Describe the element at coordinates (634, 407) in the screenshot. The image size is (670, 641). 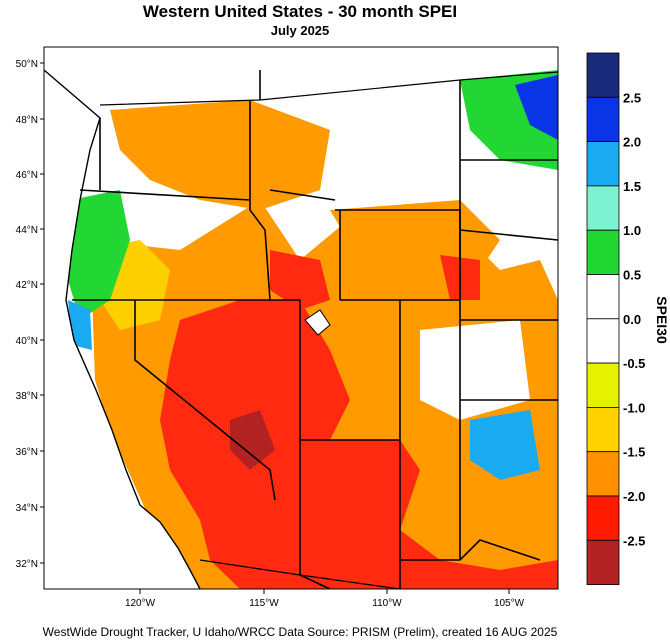
I see `colorbar-label: -1.0` at that location.